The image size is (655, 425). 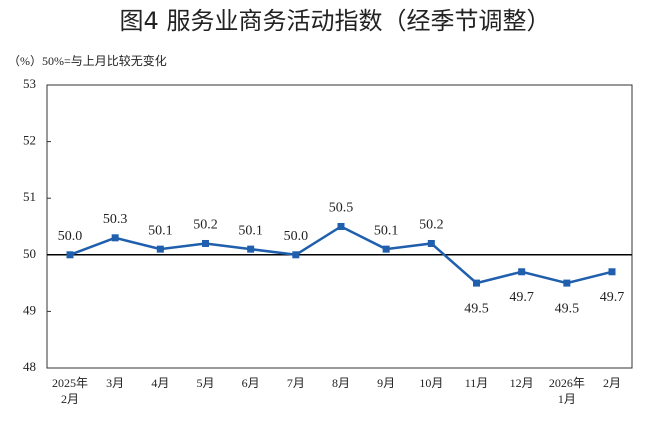 I want to click on x-tick-label: 6月, so click(x=251, y=383).